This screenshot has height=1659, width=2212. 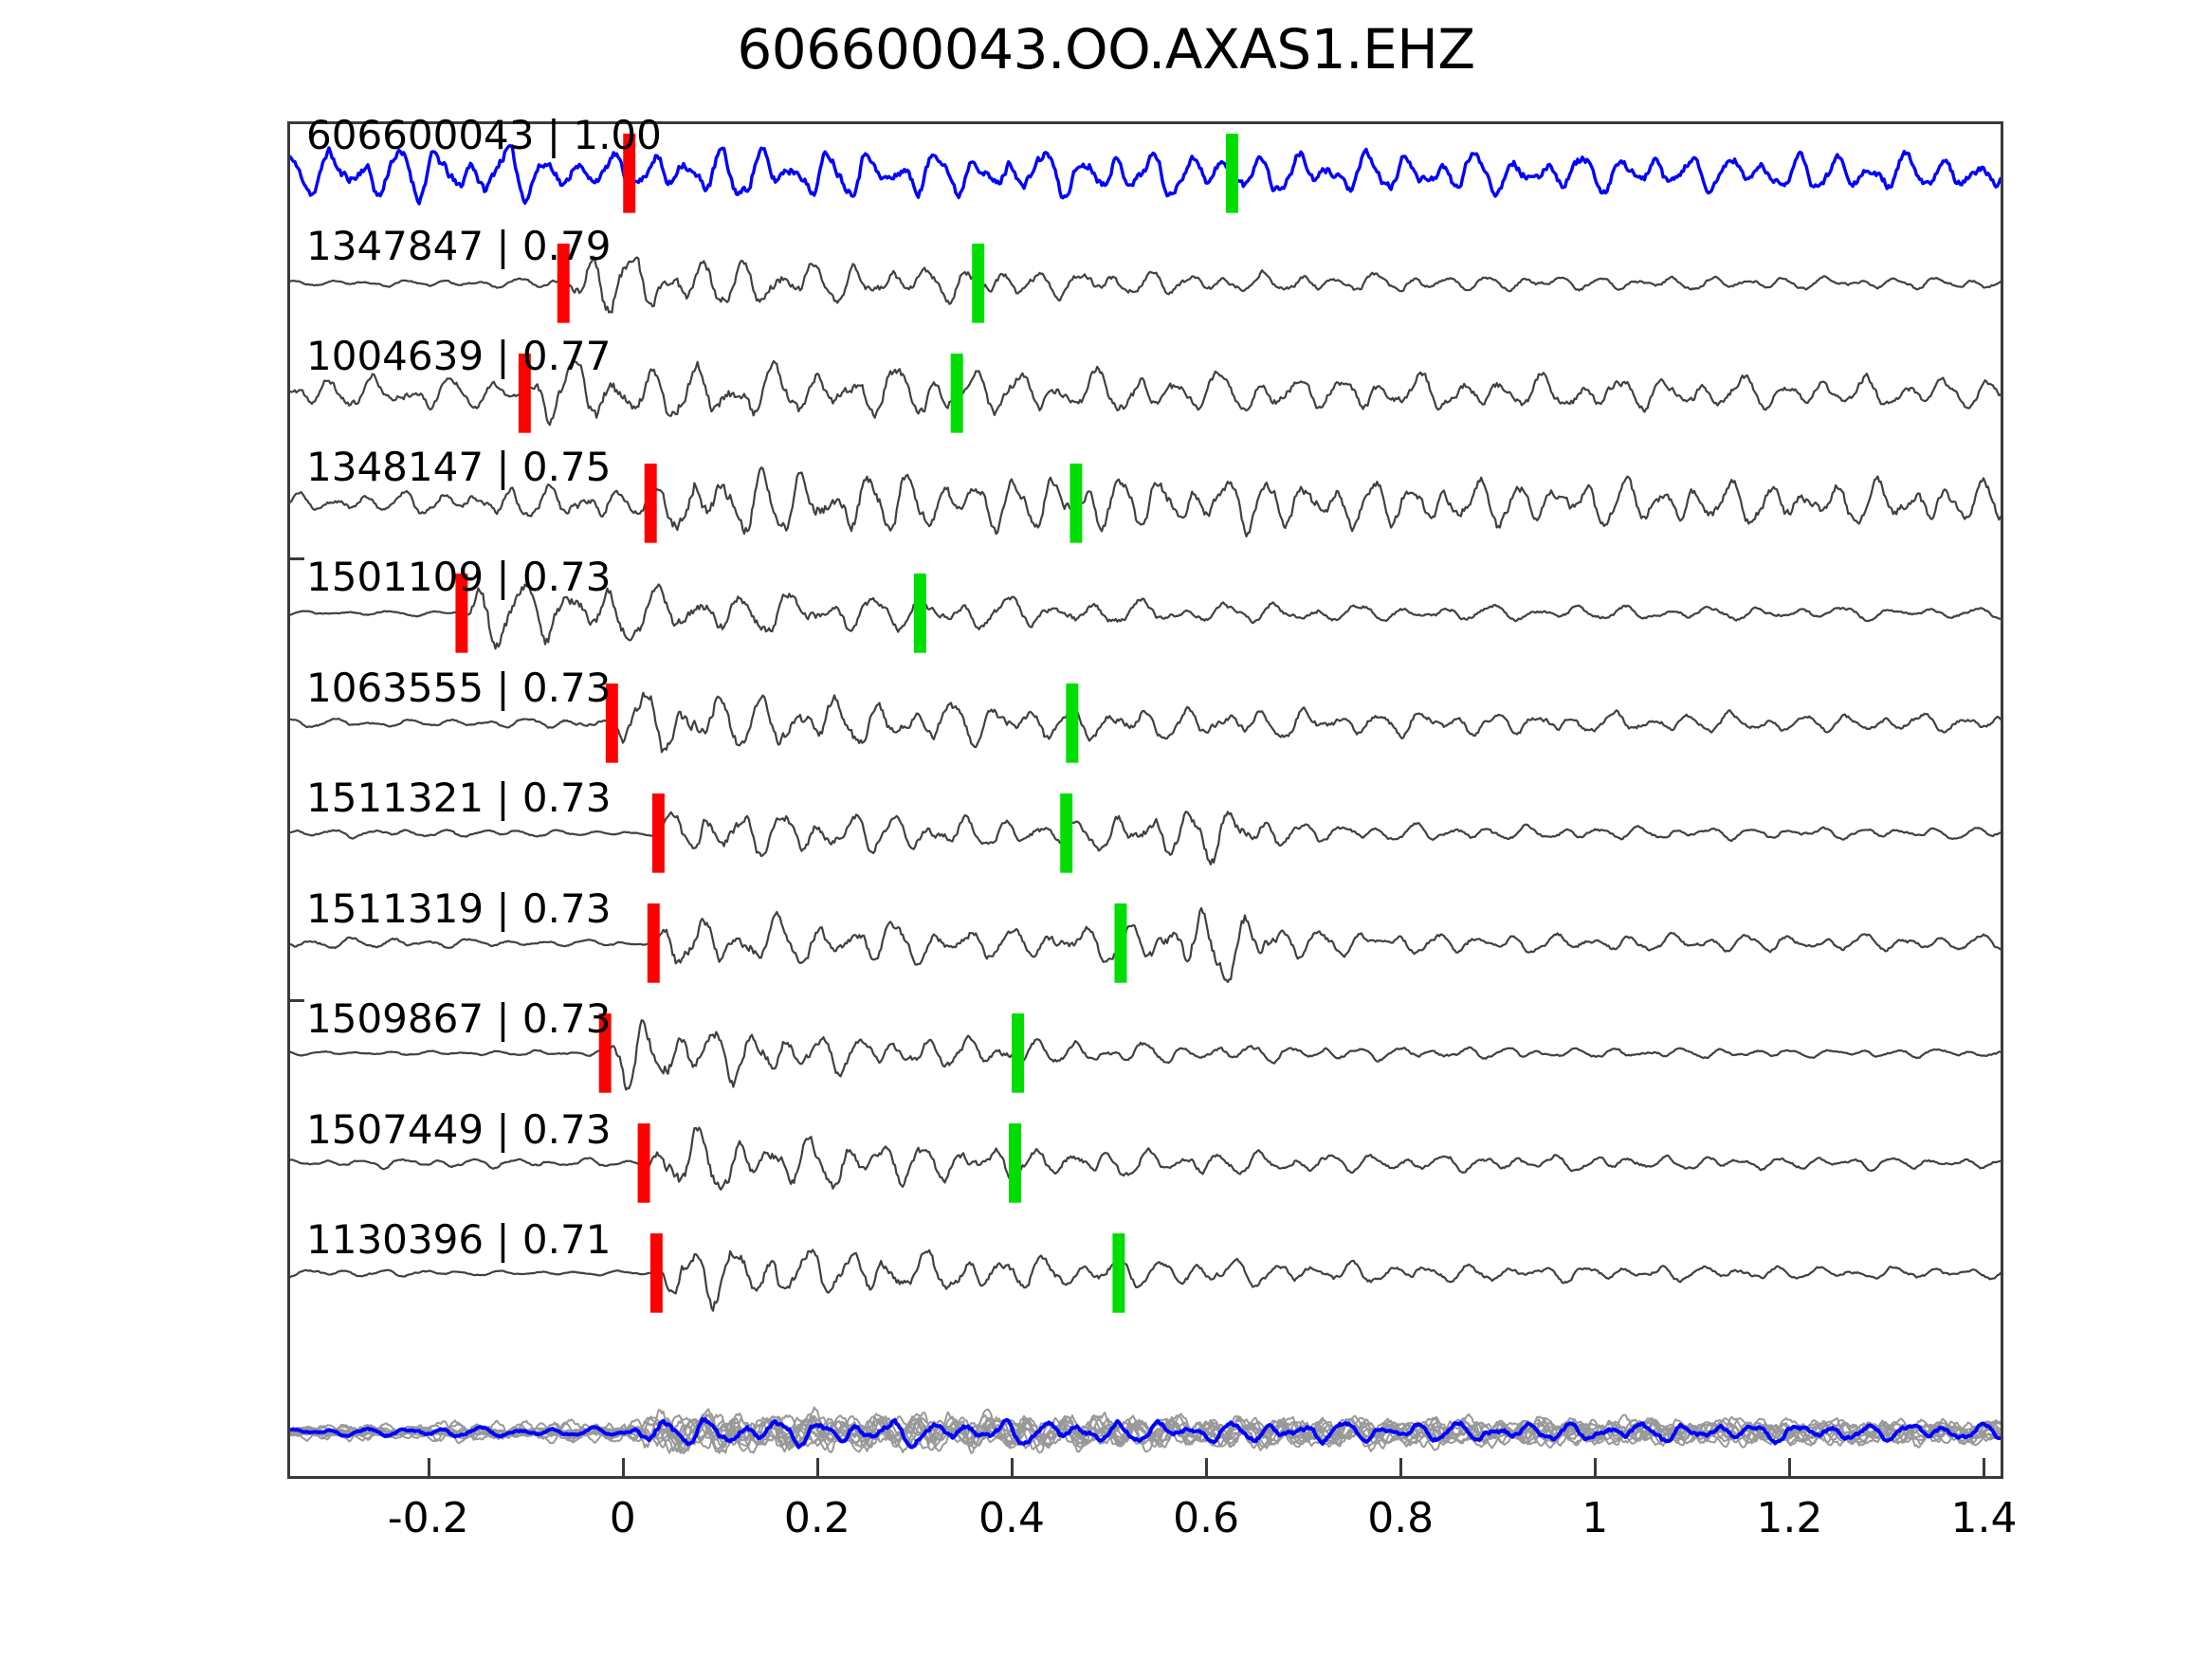 What do you see at coordinates (1401, 1518) in the screenshot?
I see `x-tick-label: 0.8` at bounding box center [1401, 1518].